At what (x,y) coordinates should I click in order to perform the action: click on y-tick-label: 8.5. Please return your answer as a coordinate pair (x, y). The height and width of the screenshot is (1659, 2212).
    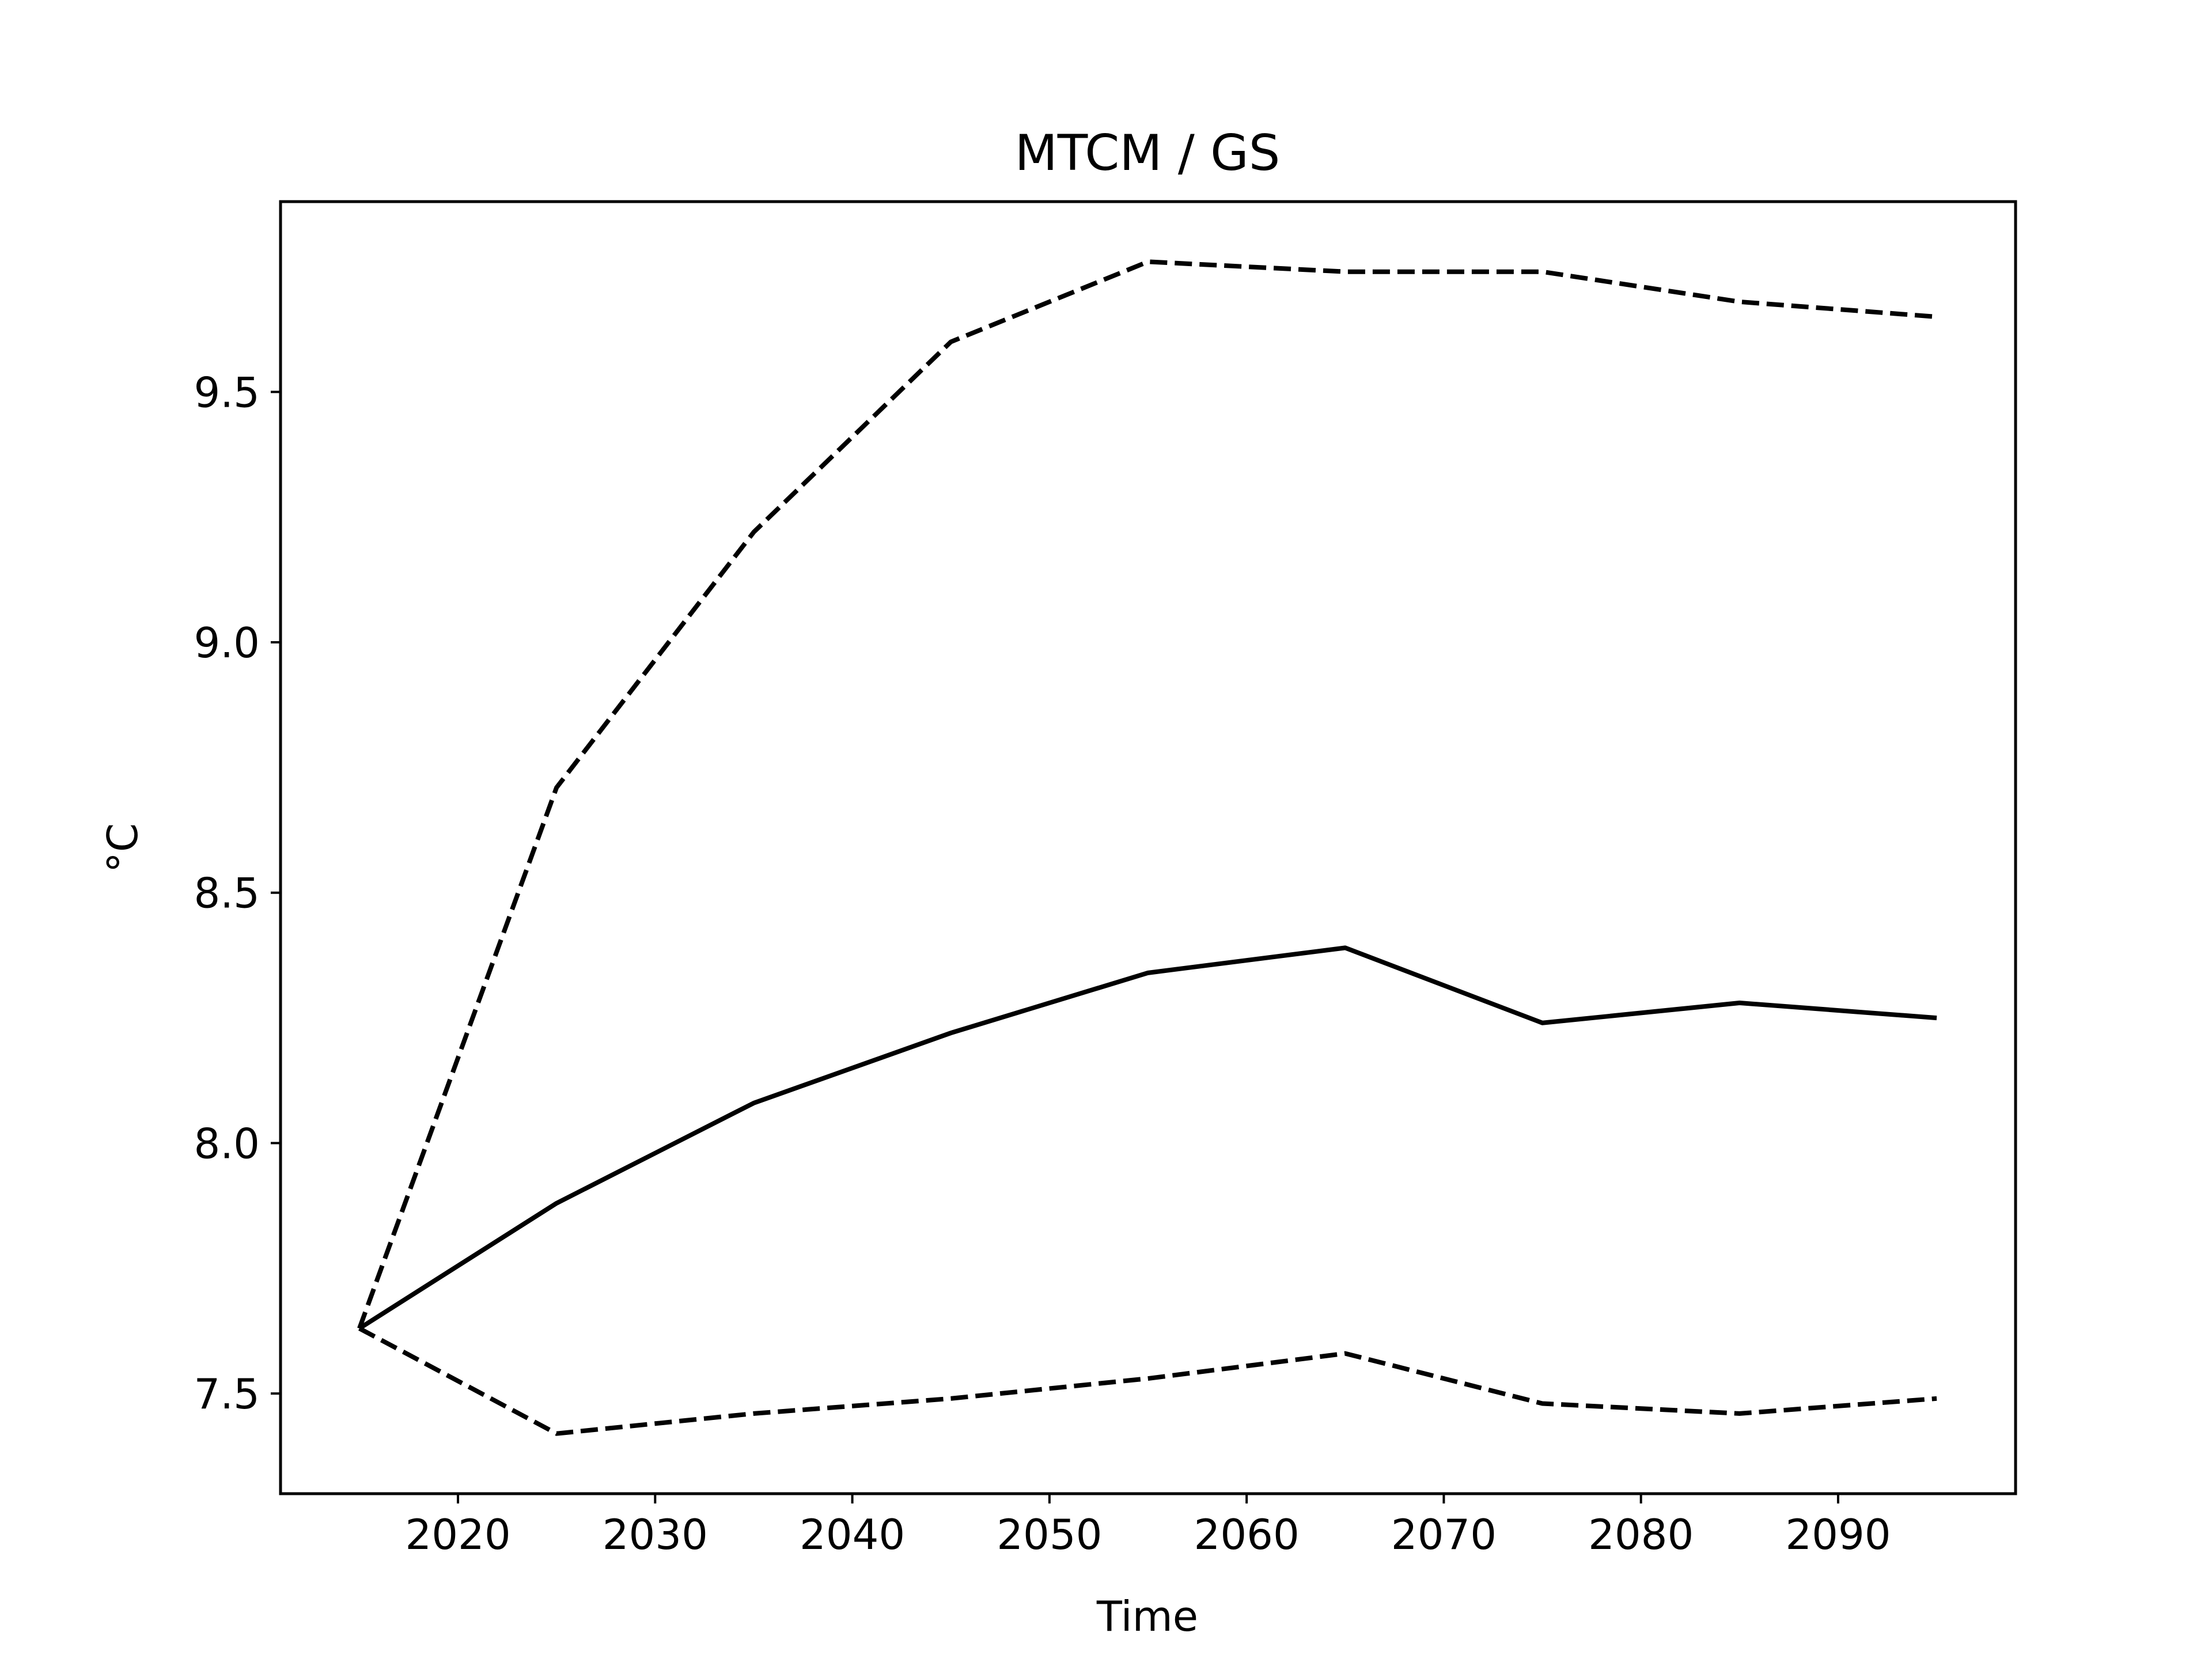
    Looking at the image, I should click on (227, 893).